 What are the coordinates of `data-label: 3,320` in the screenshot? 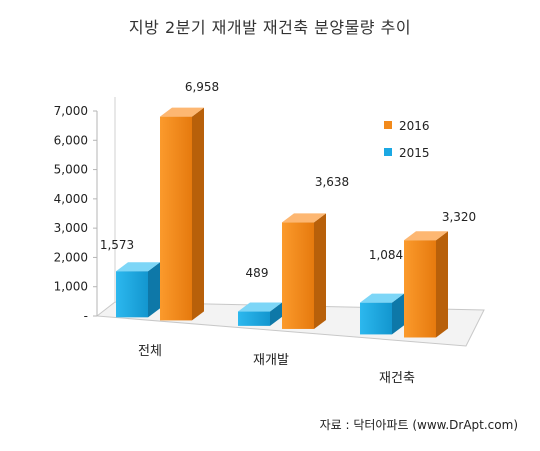 It's located at (459, 217).